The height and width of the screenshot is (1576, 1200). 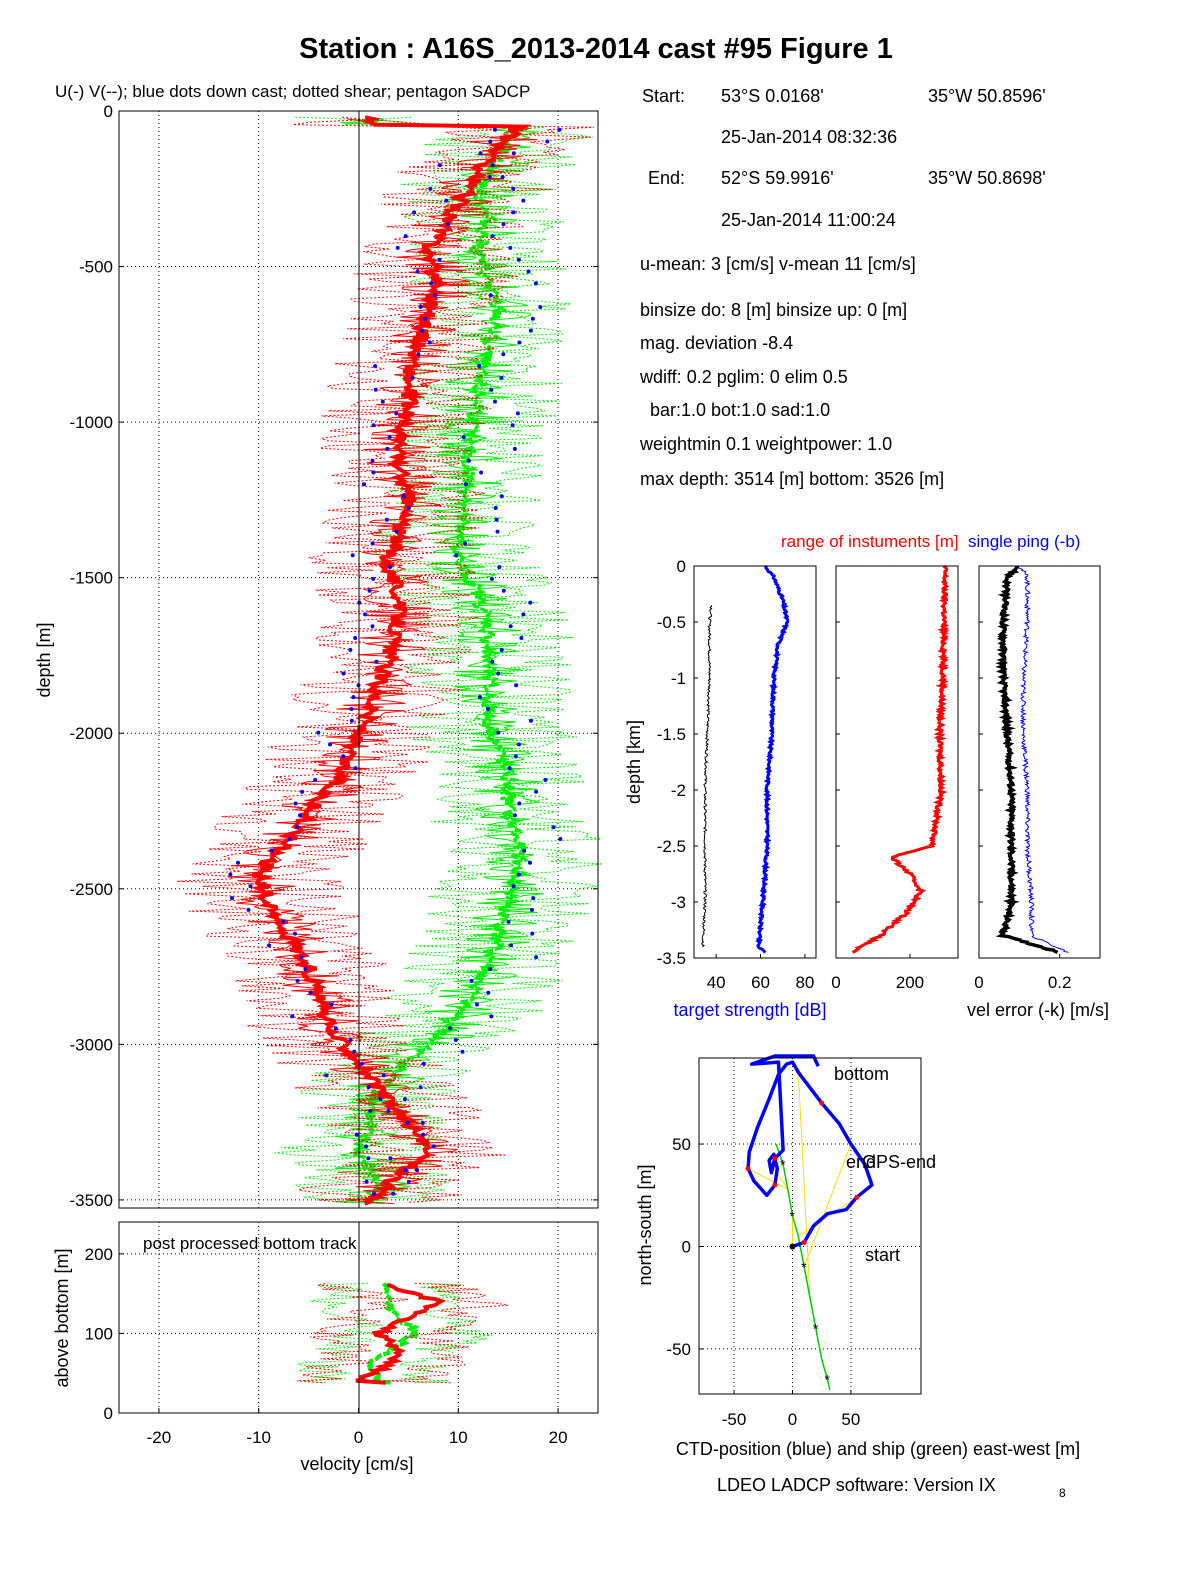 What do you see at coordinates (99, 1333) in the screenshot?
I see `bt-ytick-label-1: 100` at bounding box center [99, 1333].